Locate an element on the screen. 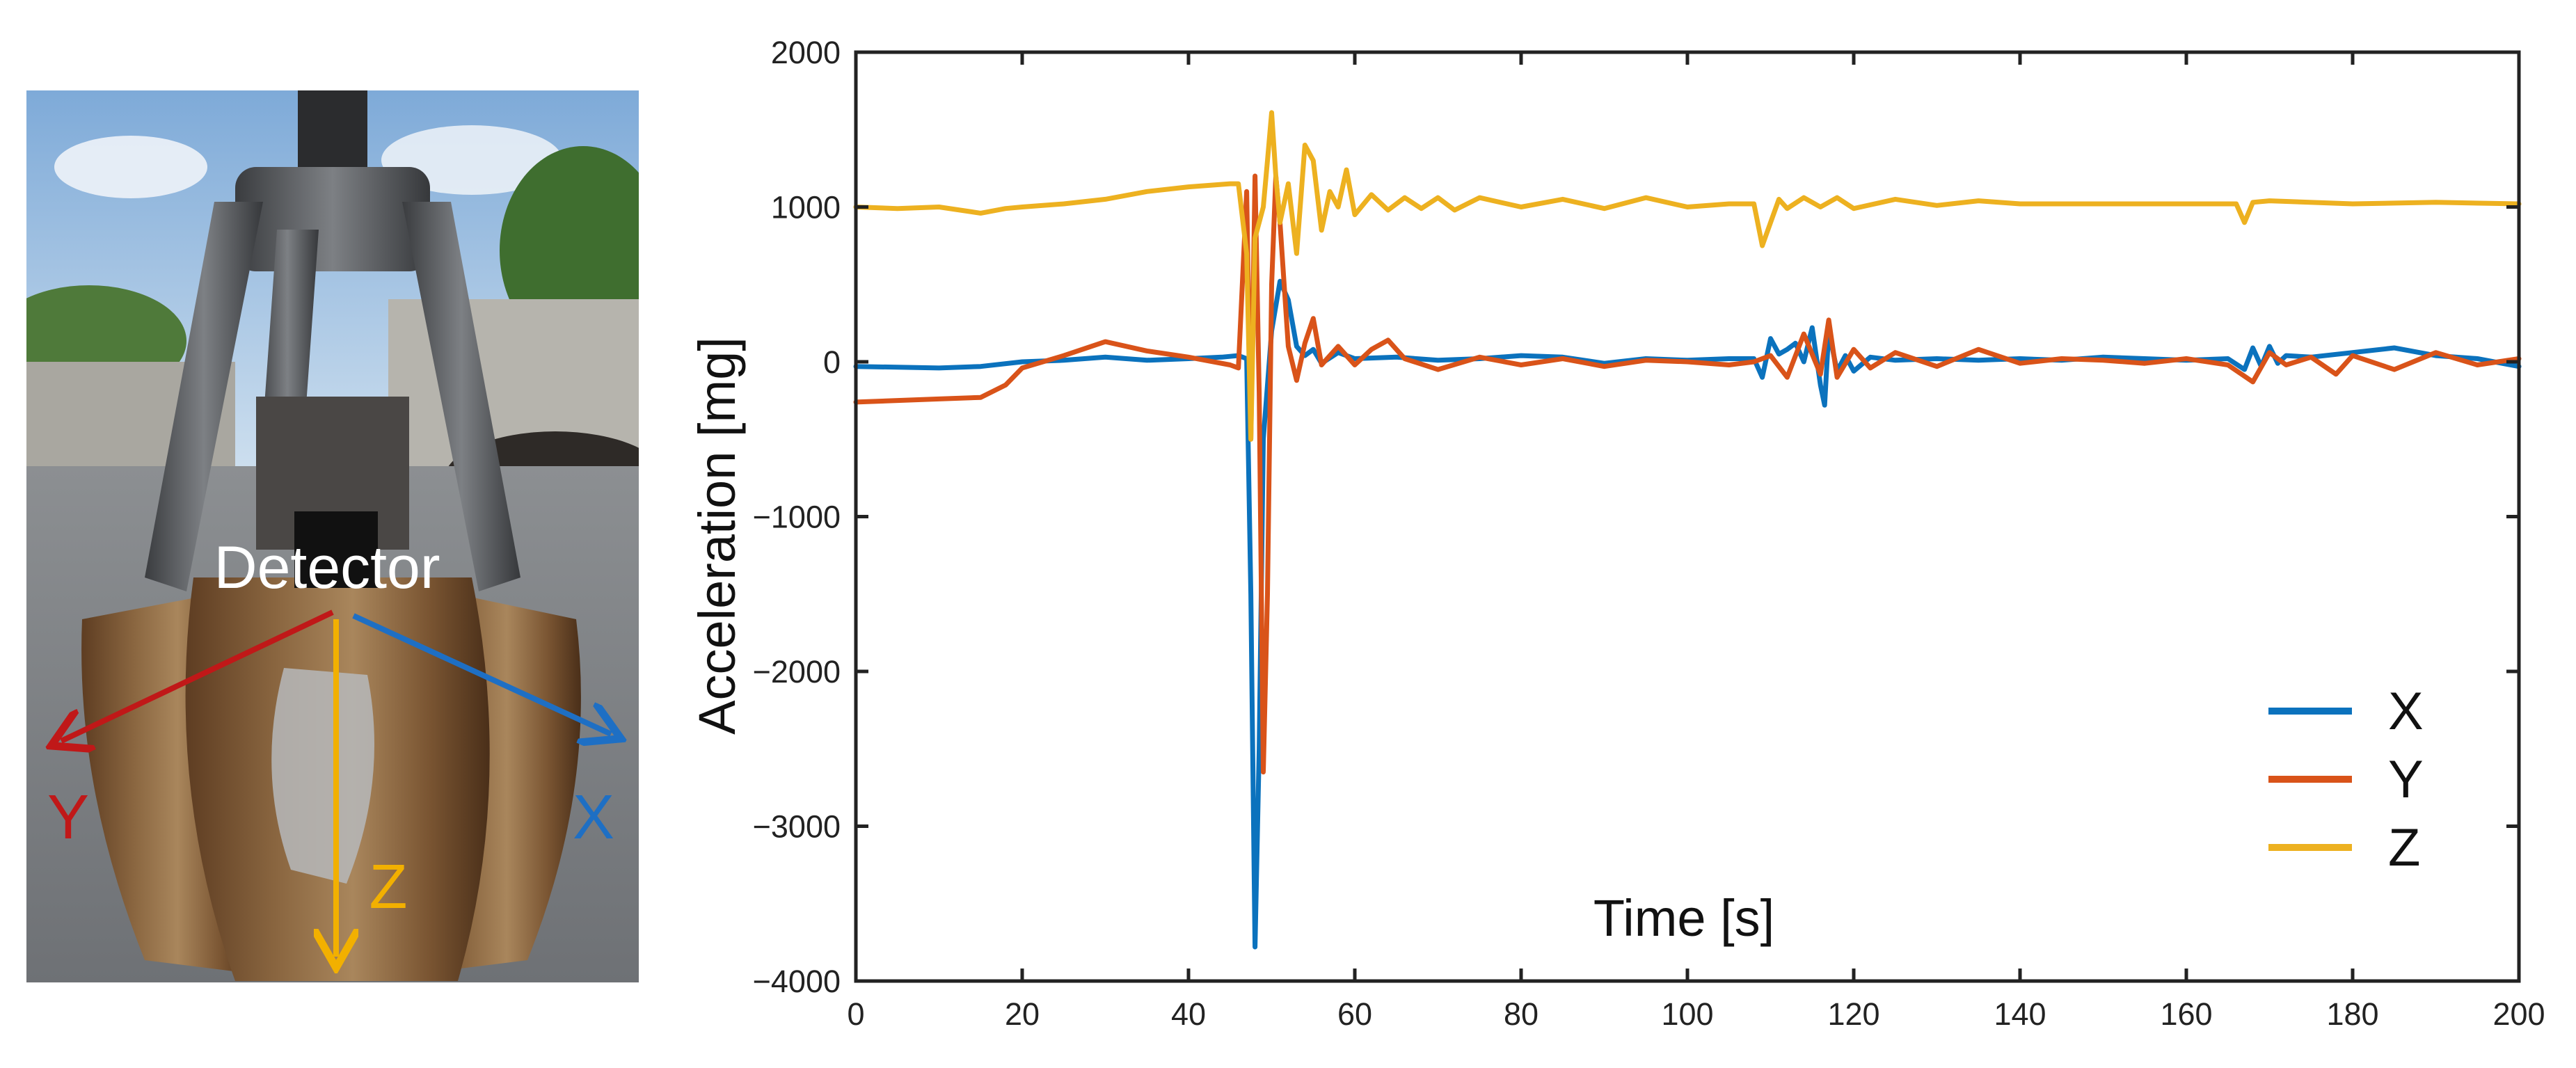  legend-label-y: Y is located at coordinates (2406, 779).